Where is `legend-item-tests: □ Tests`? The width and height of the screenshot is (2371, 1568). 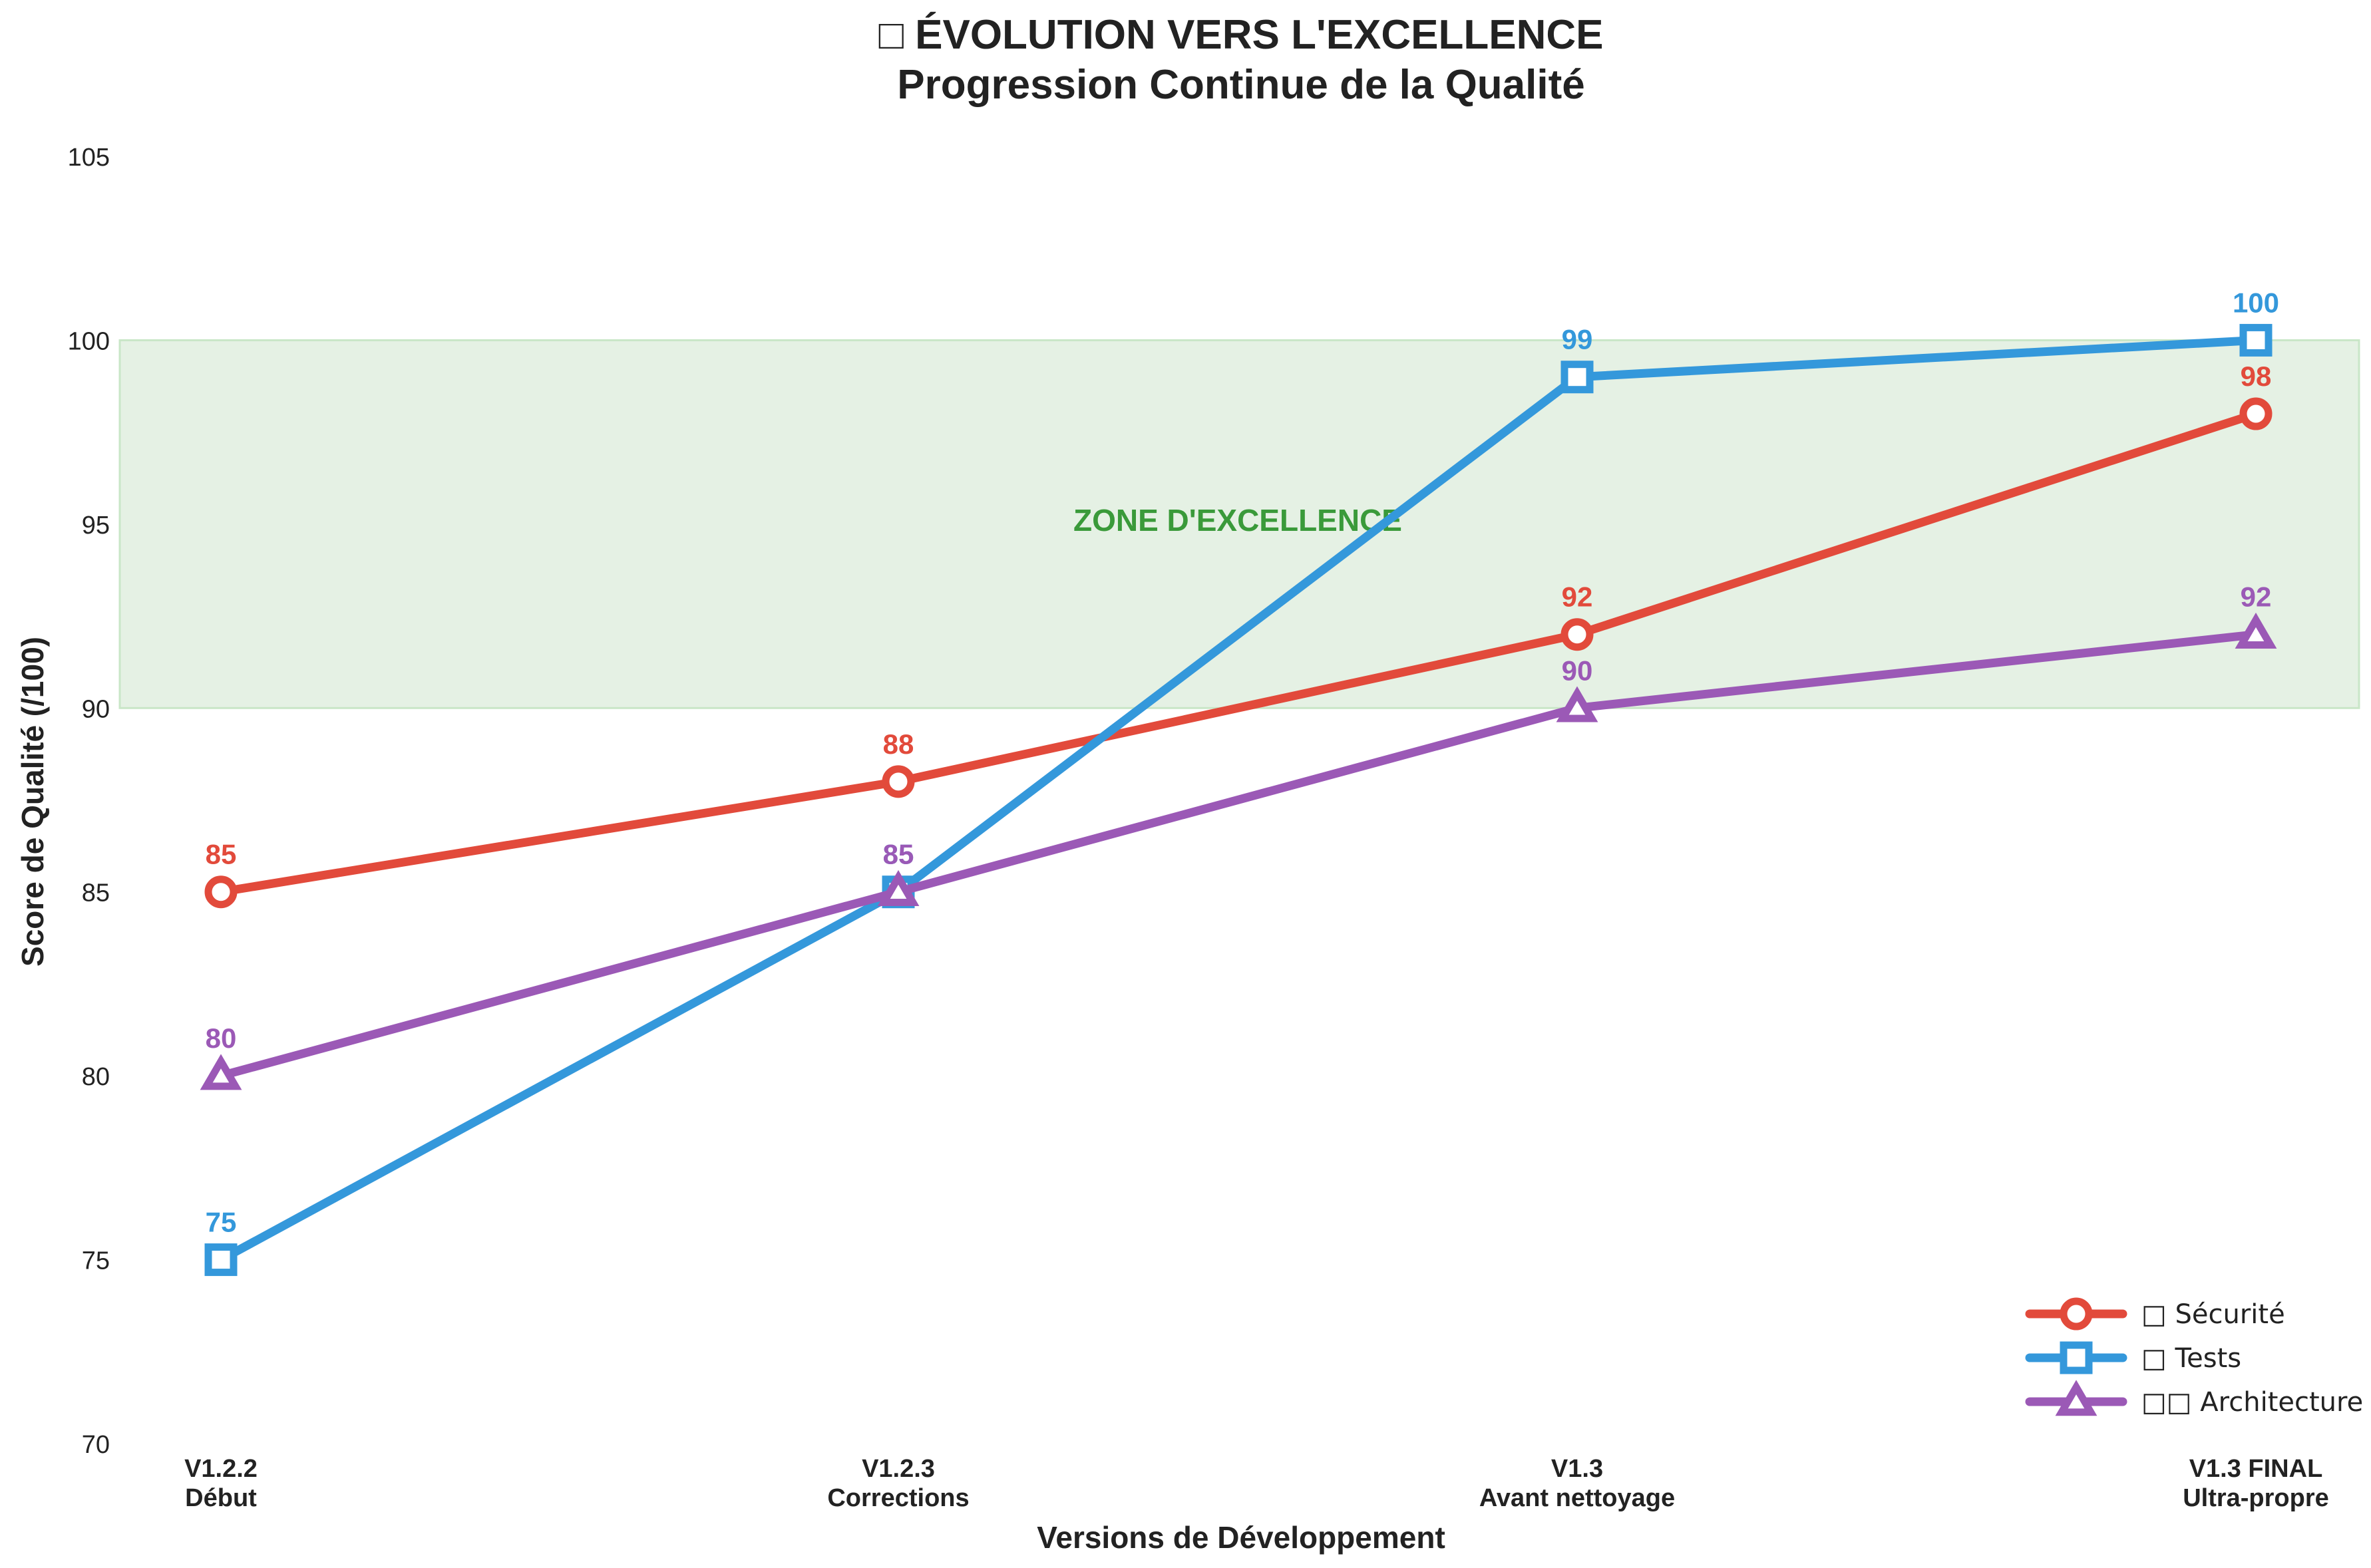 legend-item-tests: □ Tests is located at coordinates (2133, 1357).